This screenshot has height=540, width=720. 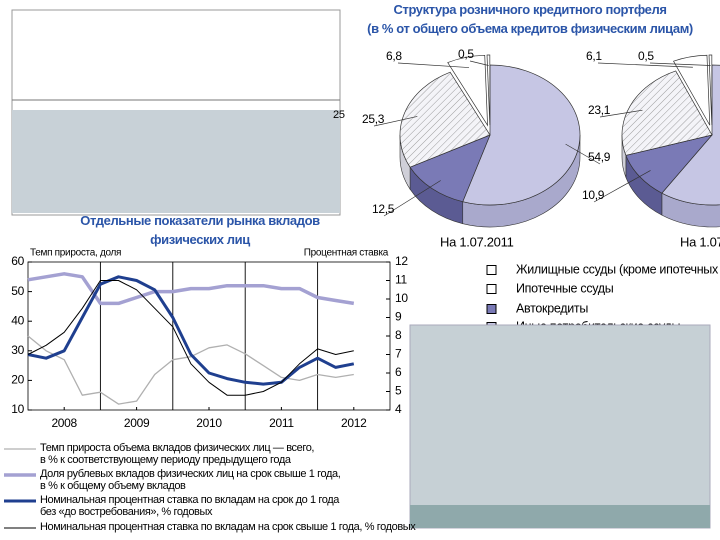 What do you see at coordinates (339, 115) in the screenshot?
I see `fragment-label: 25` at bounding box center [339, 115].